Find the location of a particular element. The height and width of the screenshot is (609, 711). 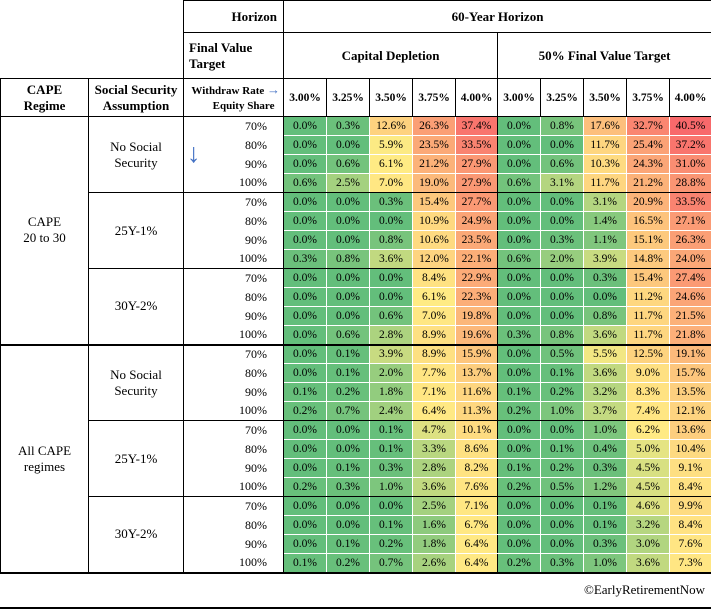

failure-rate-cell: 3.7% is located at coordinates (605, 411).